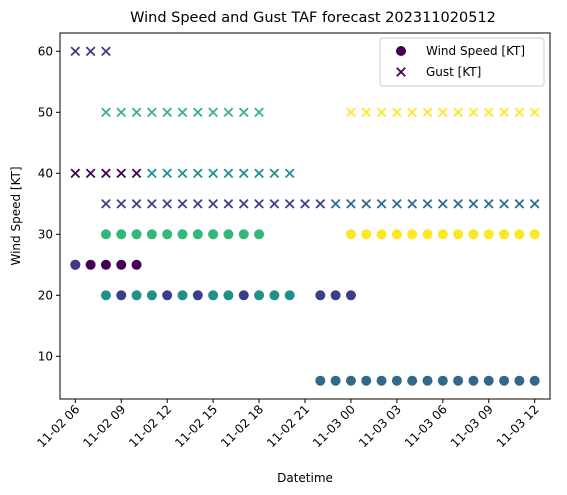 This screenshot has width=567, height=495. What do you see at coordinates (305, 478) in the screenshot?
I see `x-axis-label: Datetime` at bounding box center [305, 478].